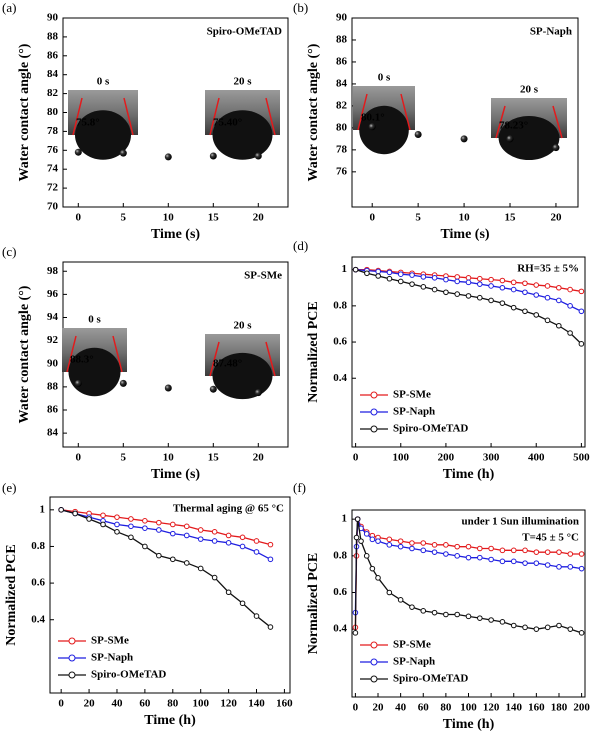 This screenshot has height=732, width=591. What do you see at coordinates (38, 619) in the screenshot?
I see `y-tick-label: 0.4` at bounding box center [38, 619].